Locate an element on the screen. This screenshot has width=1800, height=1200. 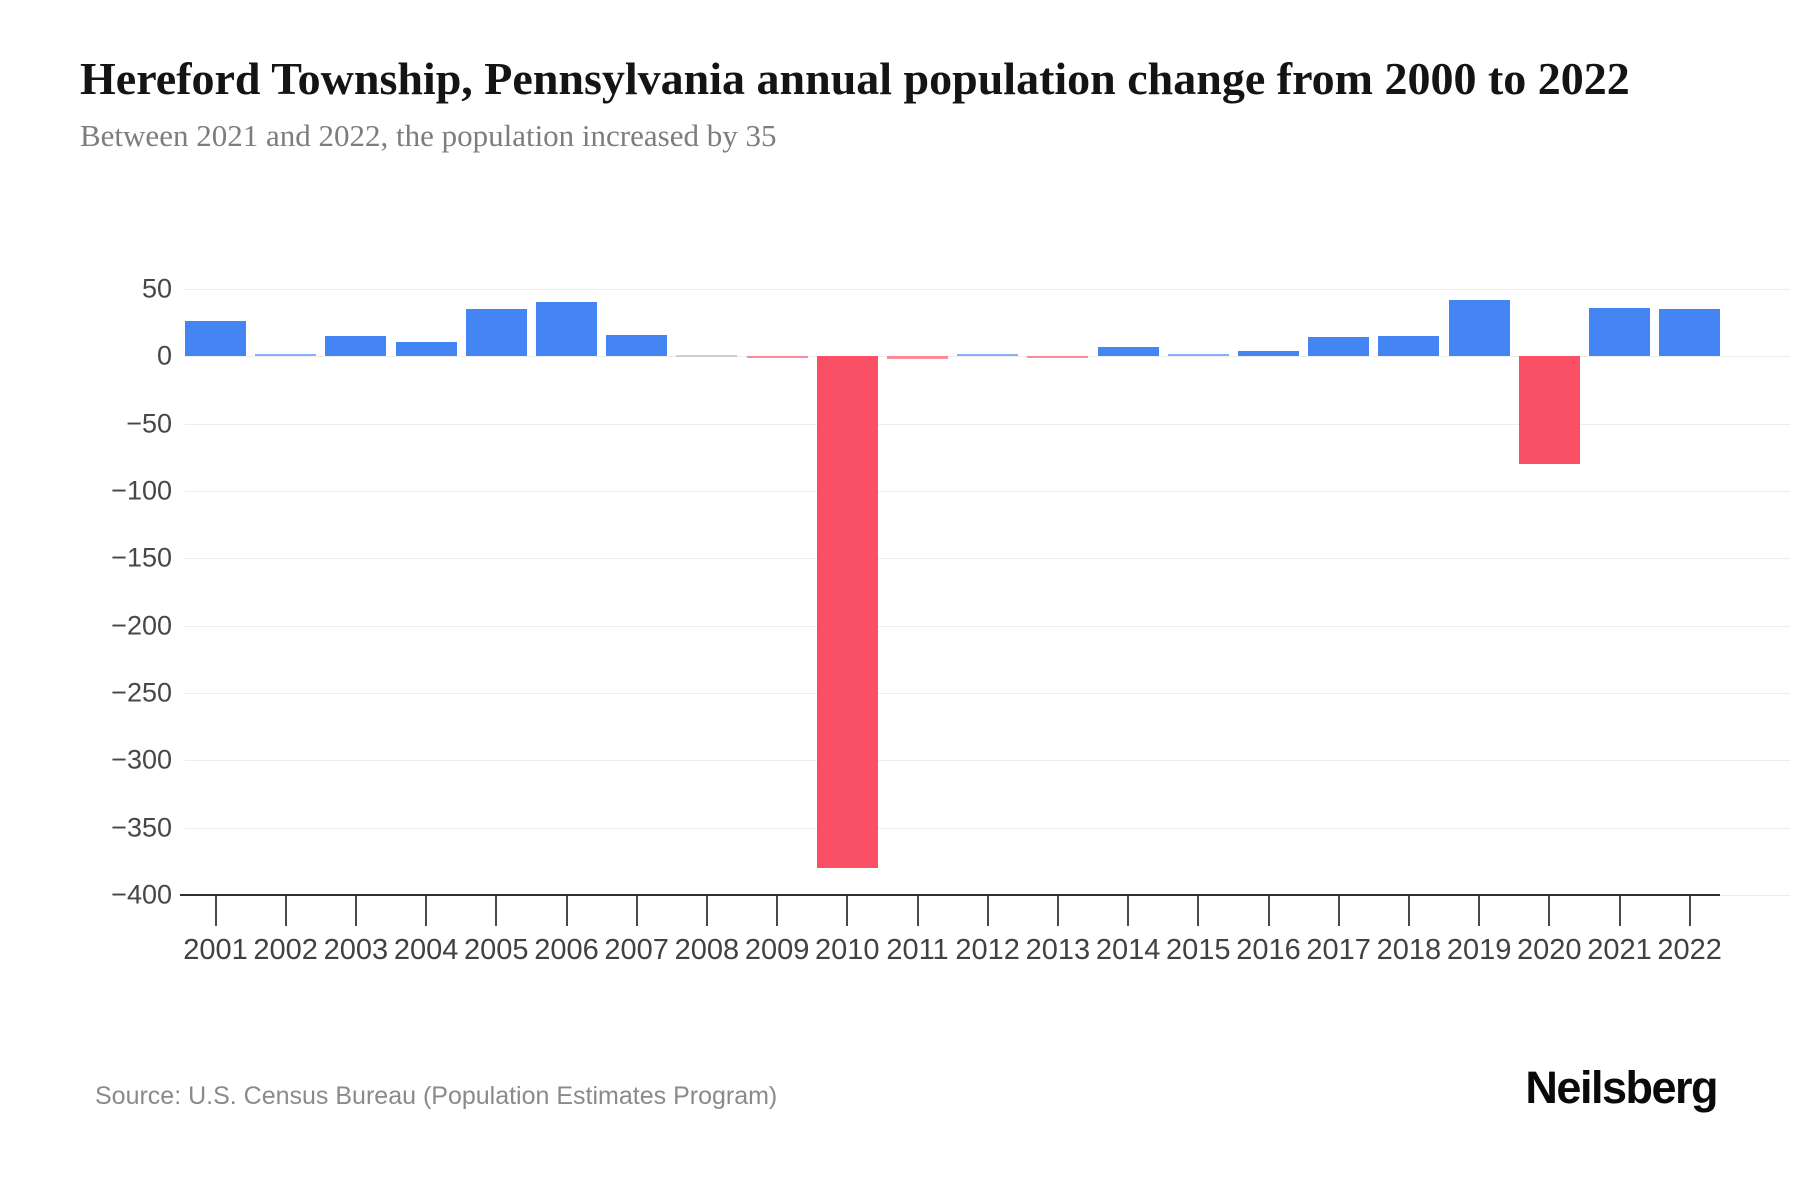
x-axis-label: 2001 is located at coordinates (215, 950).